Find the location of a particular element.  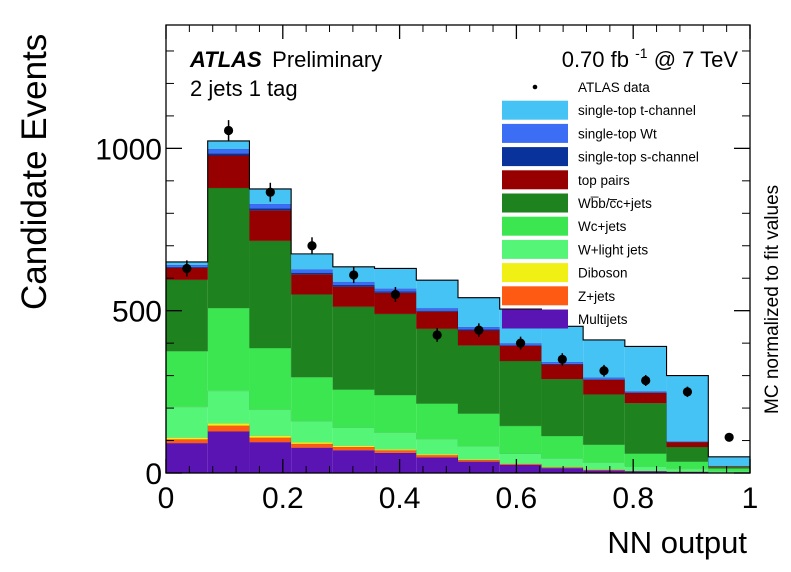

x-tick-label: 0.8 is located at coordinates (633, 498).